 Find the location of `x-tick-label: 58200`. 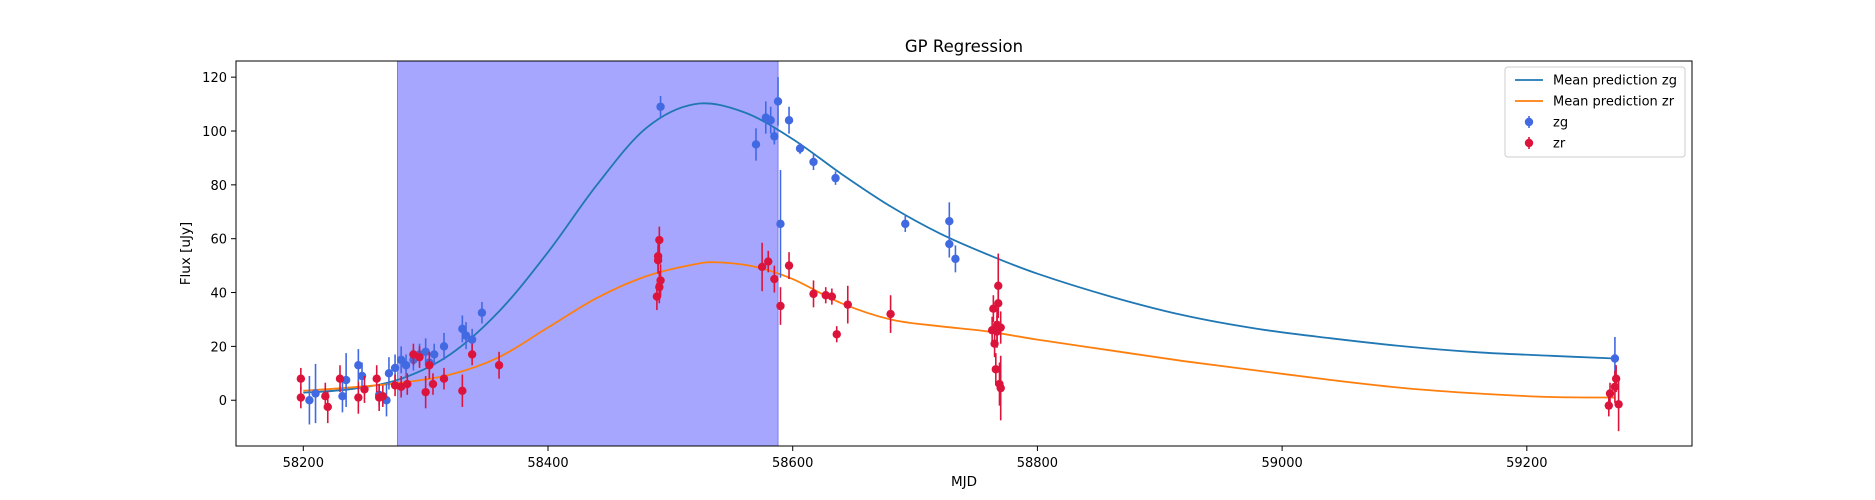

x-tick-label: 58200 is located at coordinates (303, 463).